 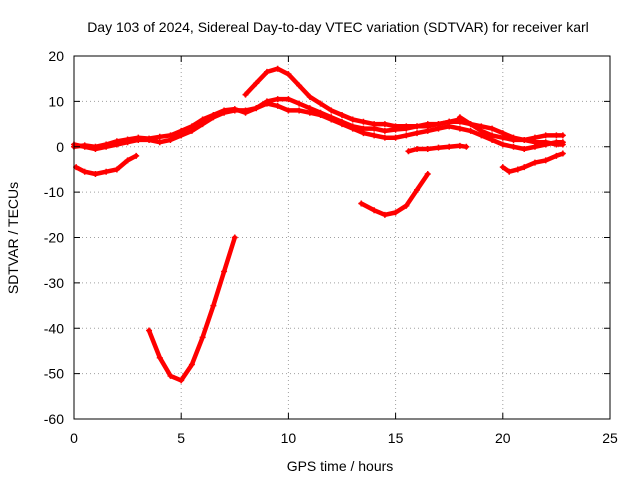 What do you see at coordinates (74, 438) in the screenshot?
I see `x-tick-label: 0` at bounding box center [74, 438].